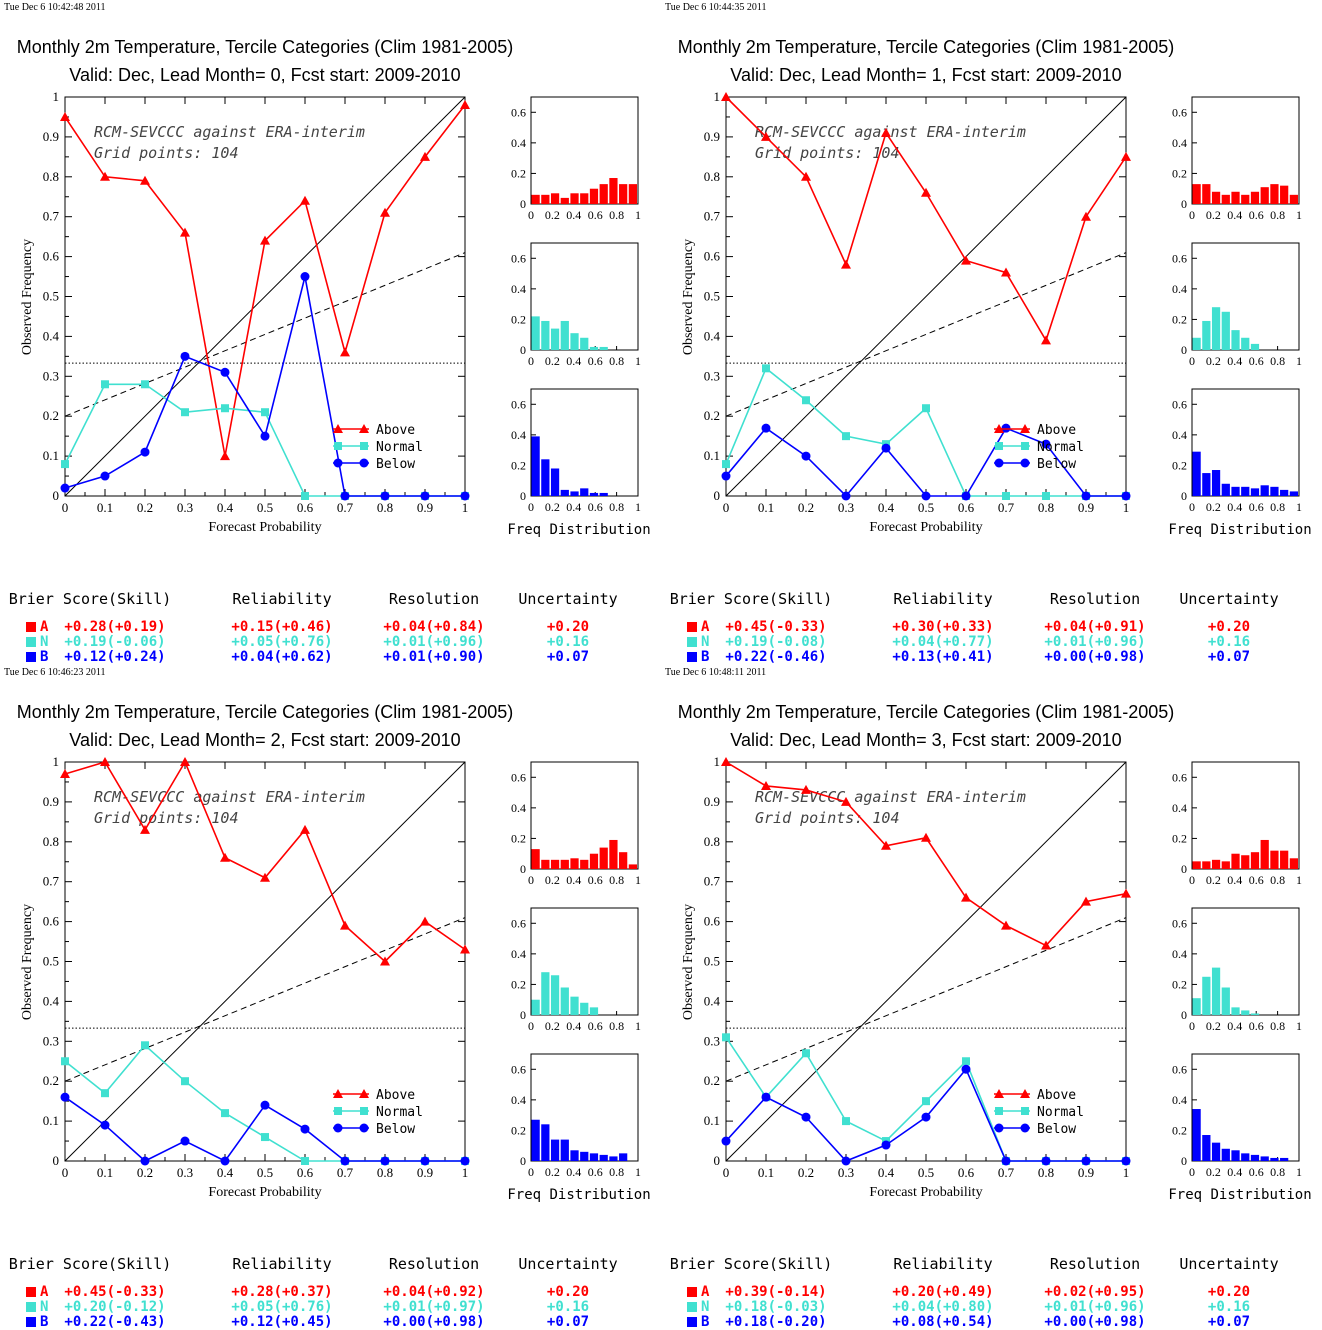  What do you see at coordinates (616, 215) in the screenshot?
I see `freq-x-tick-label: 0.8` at bounding box center [616, 215].